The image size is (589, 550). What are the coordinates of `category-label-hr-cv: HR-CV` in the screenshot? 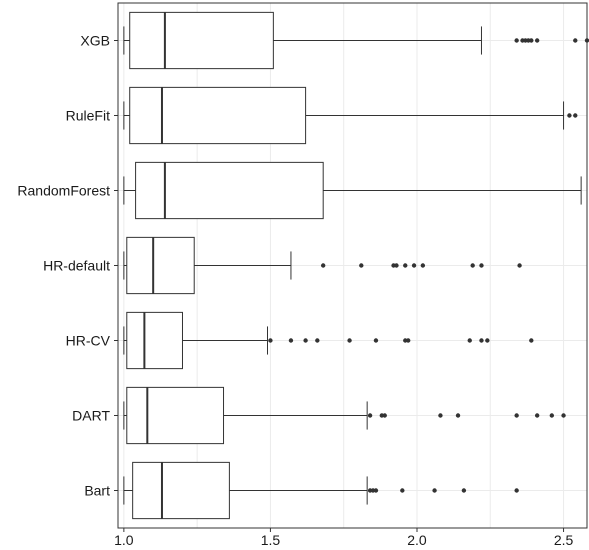 It's located at (88, 341).